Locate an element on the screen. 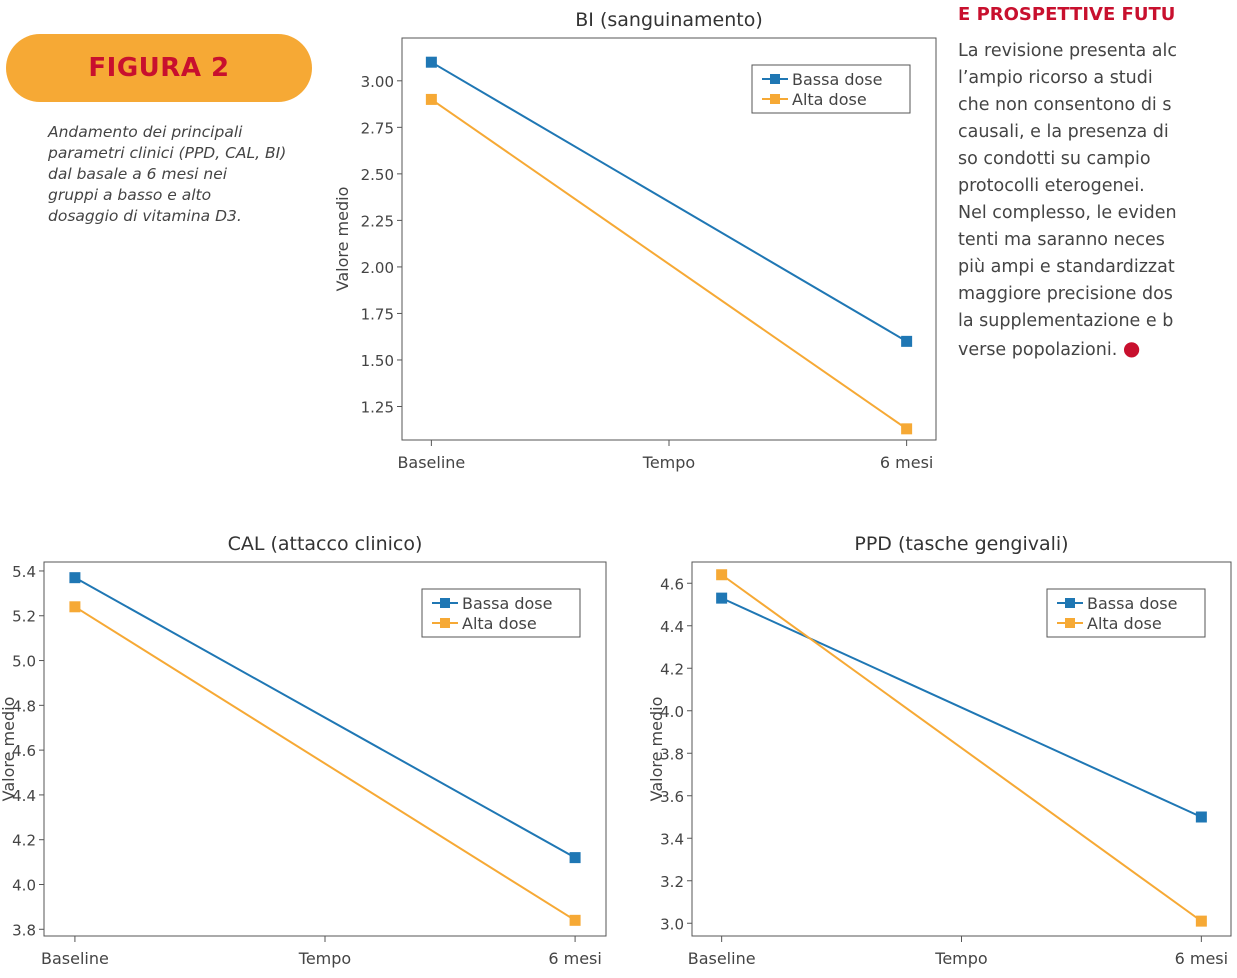  y-tick-label: 2.50 is located at coordinates (377, 175).